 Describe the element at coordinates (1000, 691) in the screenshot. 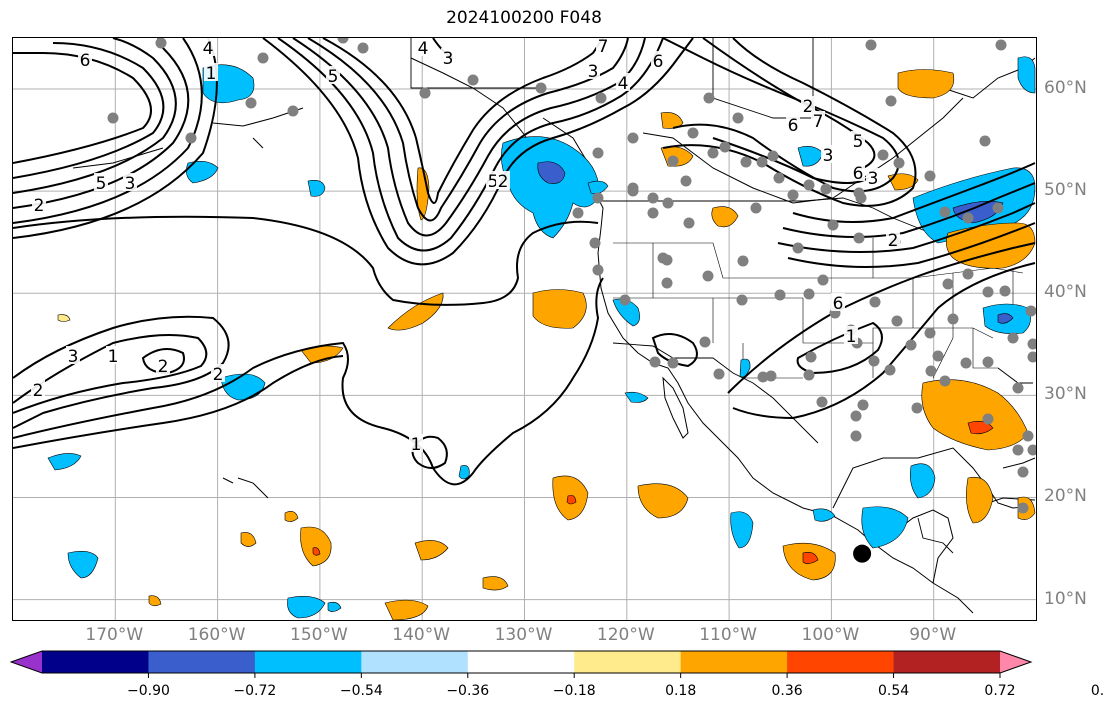

I see `colorbar-tick-label: 0.72` at that location.